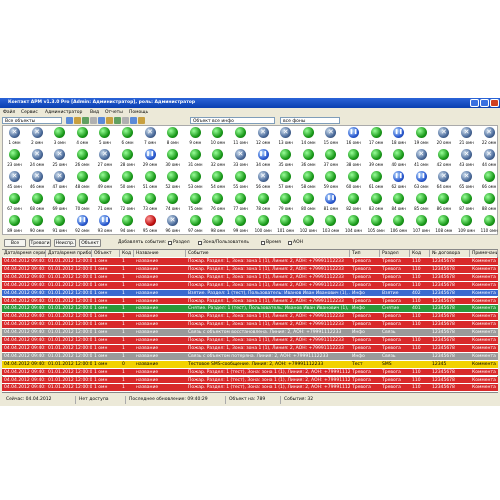  Describe the element at coordinates (95, 112) in the screenshot. I see `menu-item: Вид` at that location.